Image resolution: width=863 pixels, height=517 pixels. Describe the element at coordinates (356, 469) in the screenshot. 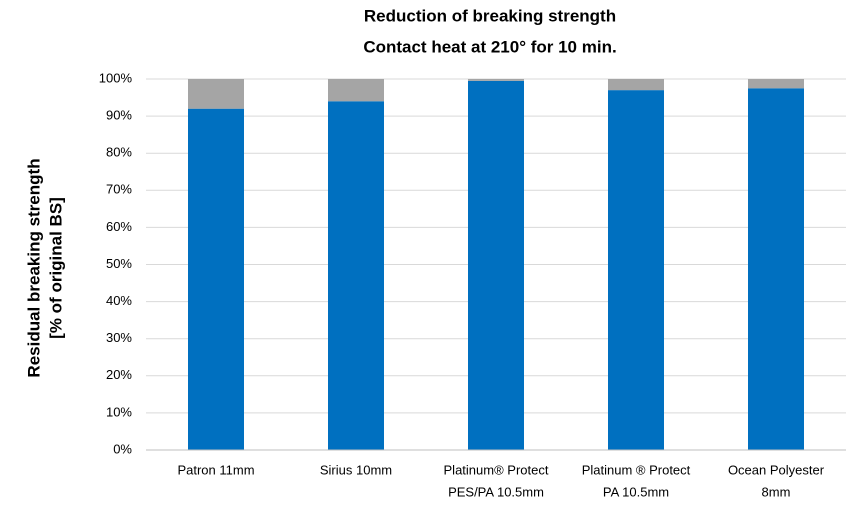

I see `x-category-label: Sirius 10mm` at that location.